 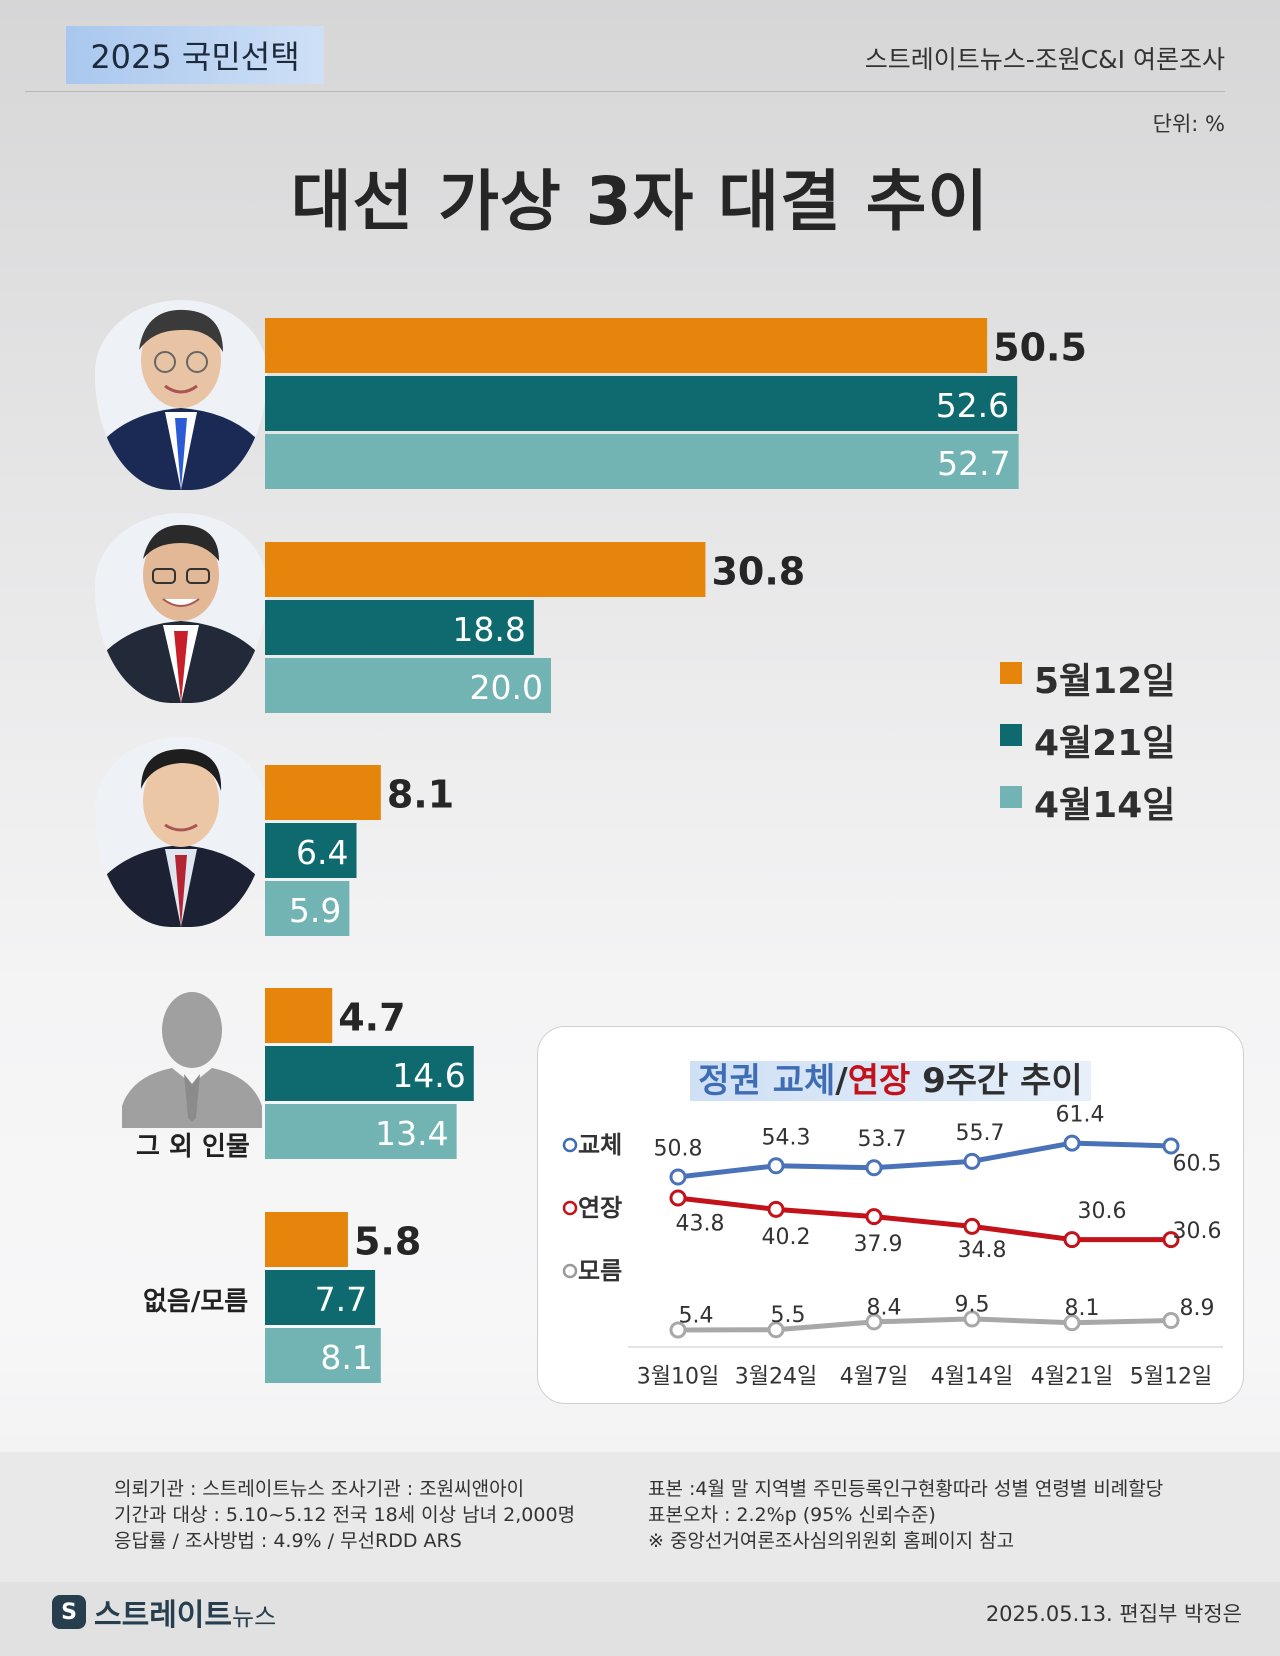 I want to click on x-tick-label: 3월24일, so click(x=776, y=1377).